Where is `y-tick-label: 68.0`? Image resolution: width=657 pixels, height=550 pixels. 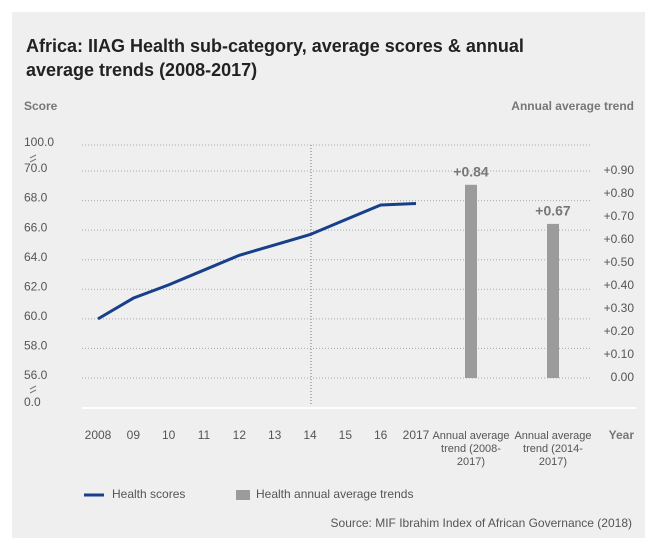 y-tick-label: 68.0 is located at coordinates (36, 198).